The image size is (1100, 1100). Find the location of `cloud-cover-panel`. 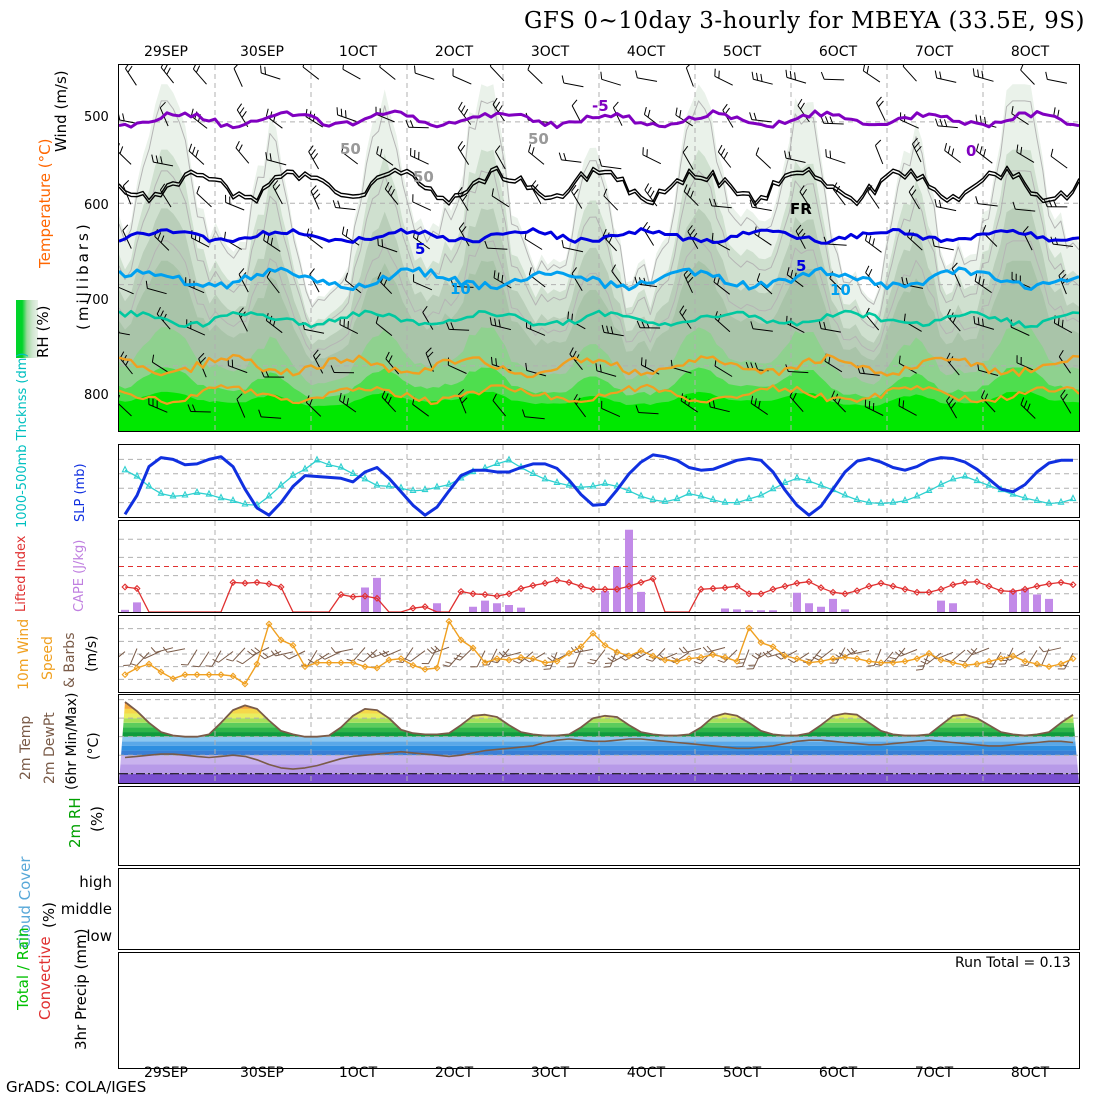

cloud-cover-panel is located at coordinates (599, 909).